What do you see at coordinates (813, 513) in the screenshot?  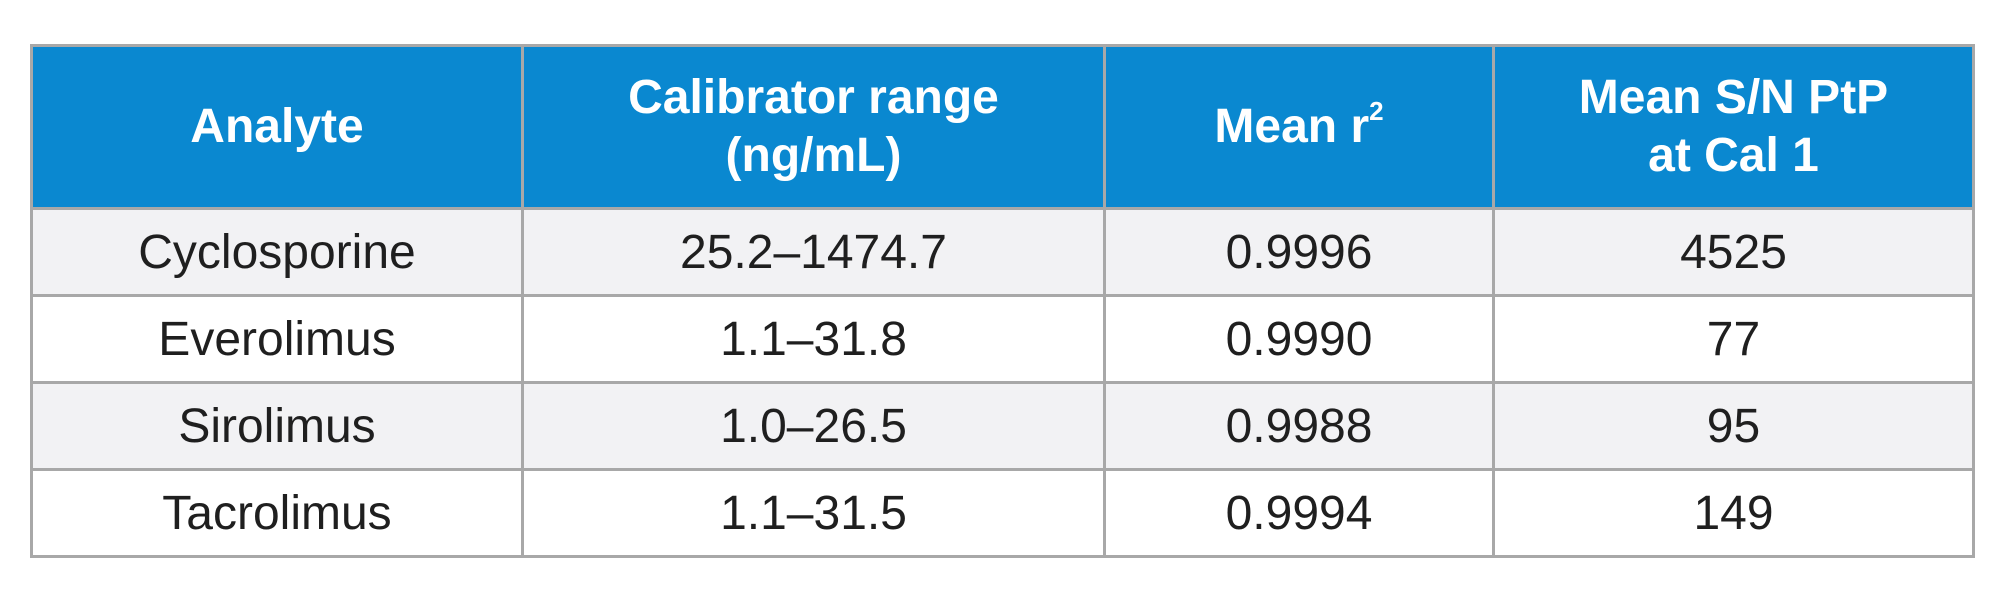 I see `cell-calibrator-range: 1.1–31.5` at bounding box center [813, 513].